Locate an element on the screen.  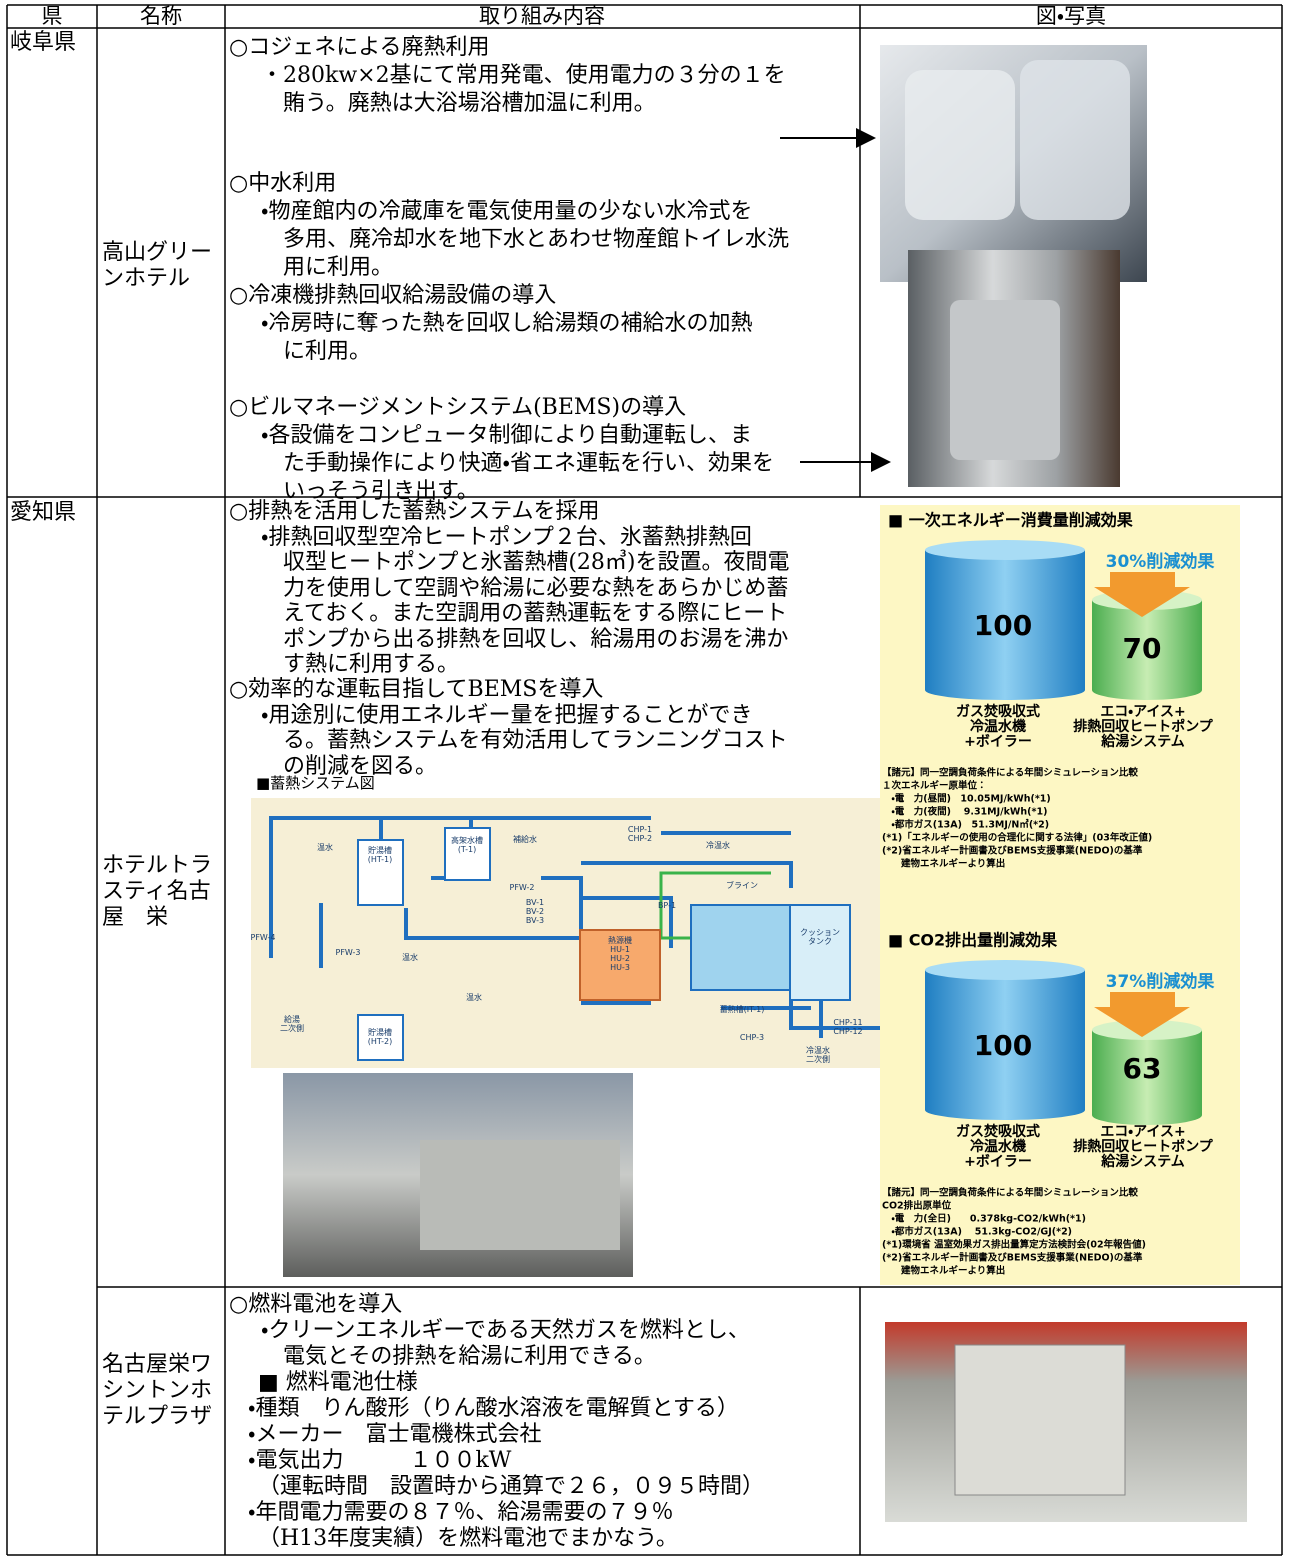
note: CO2排出原単位 is located at coordinates (917, 1206).